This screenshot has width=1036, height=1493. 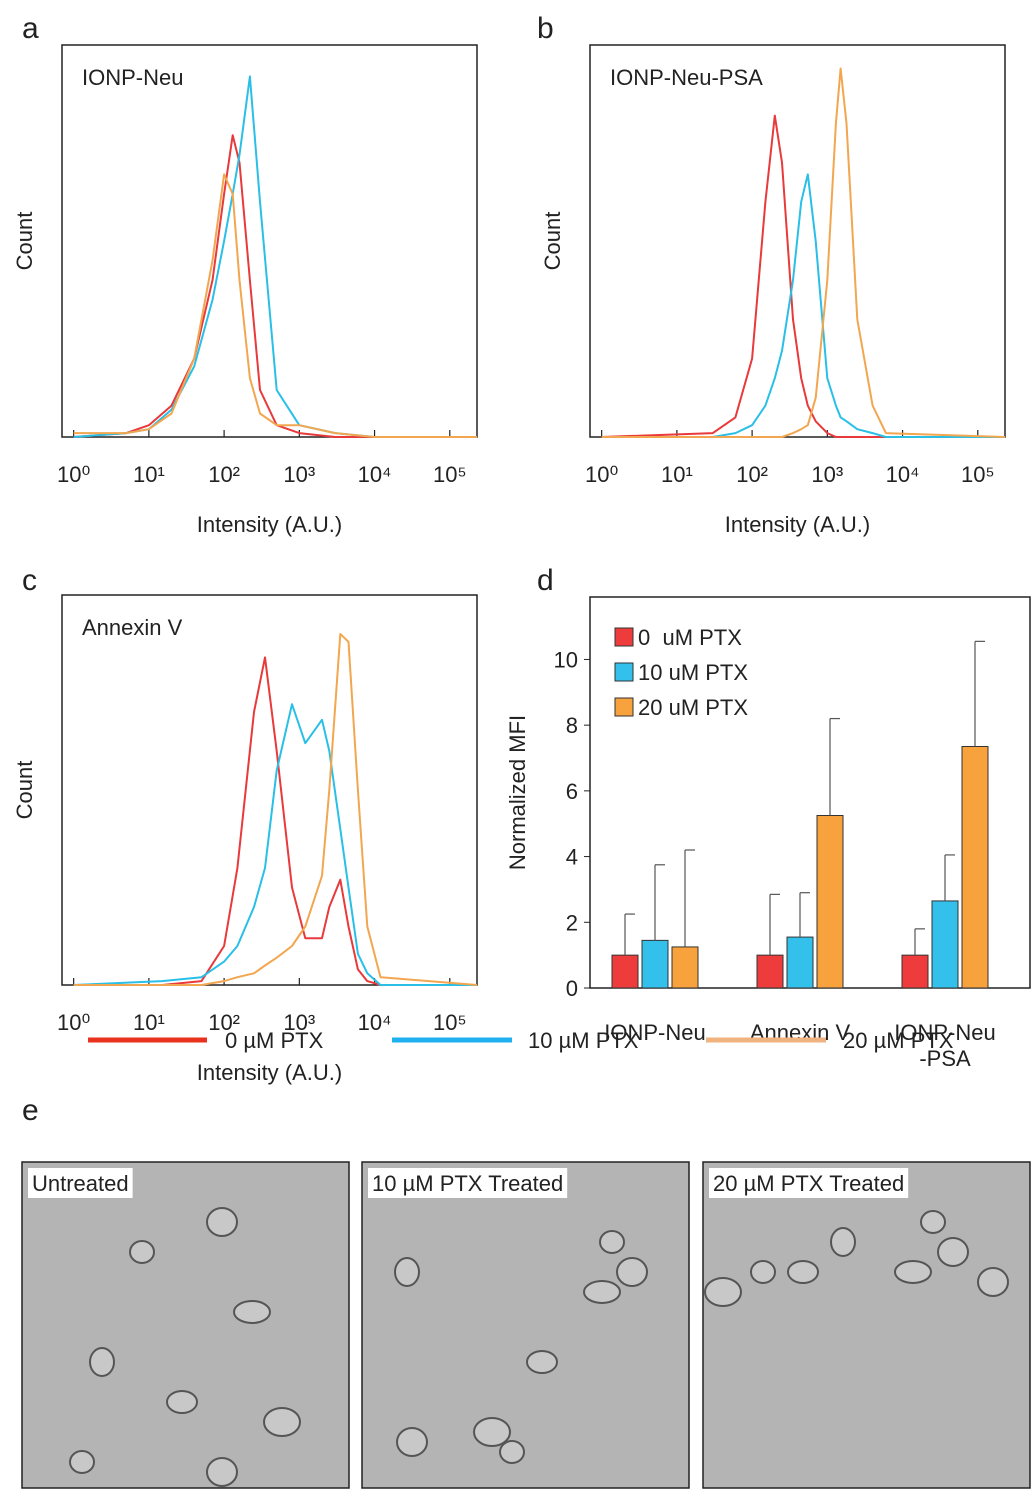 What do you see at coordinates (866, 1325) in the screenshot?
I see `micrograph` at bounding box center [866, 1325].